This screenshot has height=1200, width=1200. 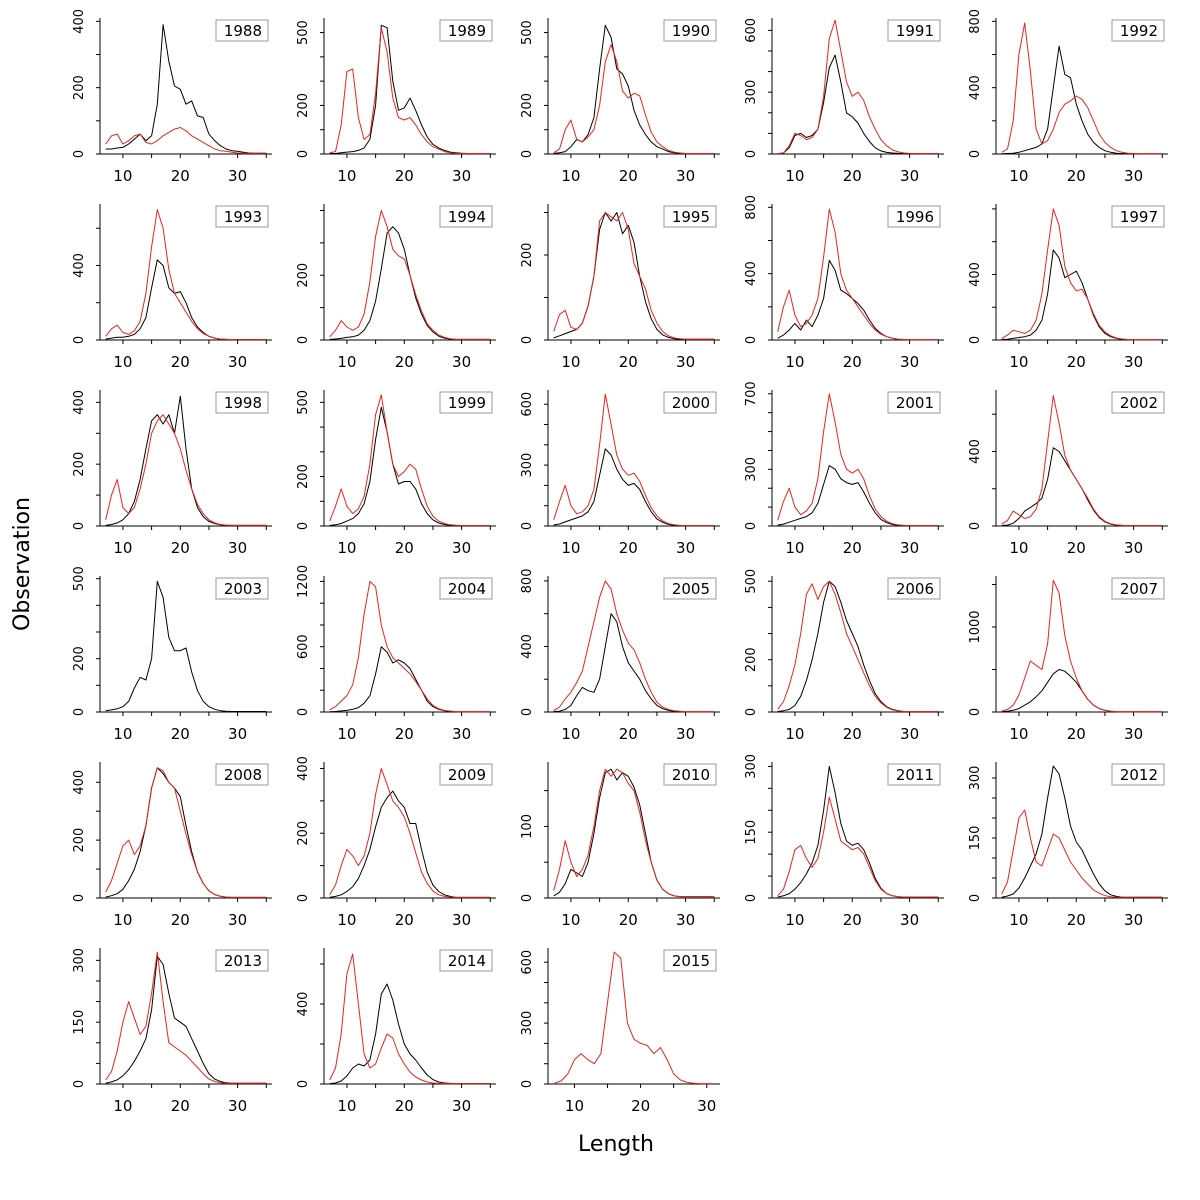 What do you see at coordinates (467, 775) in the screenshot?
I see `year-label: 2009` at bounding box center [467, 775].